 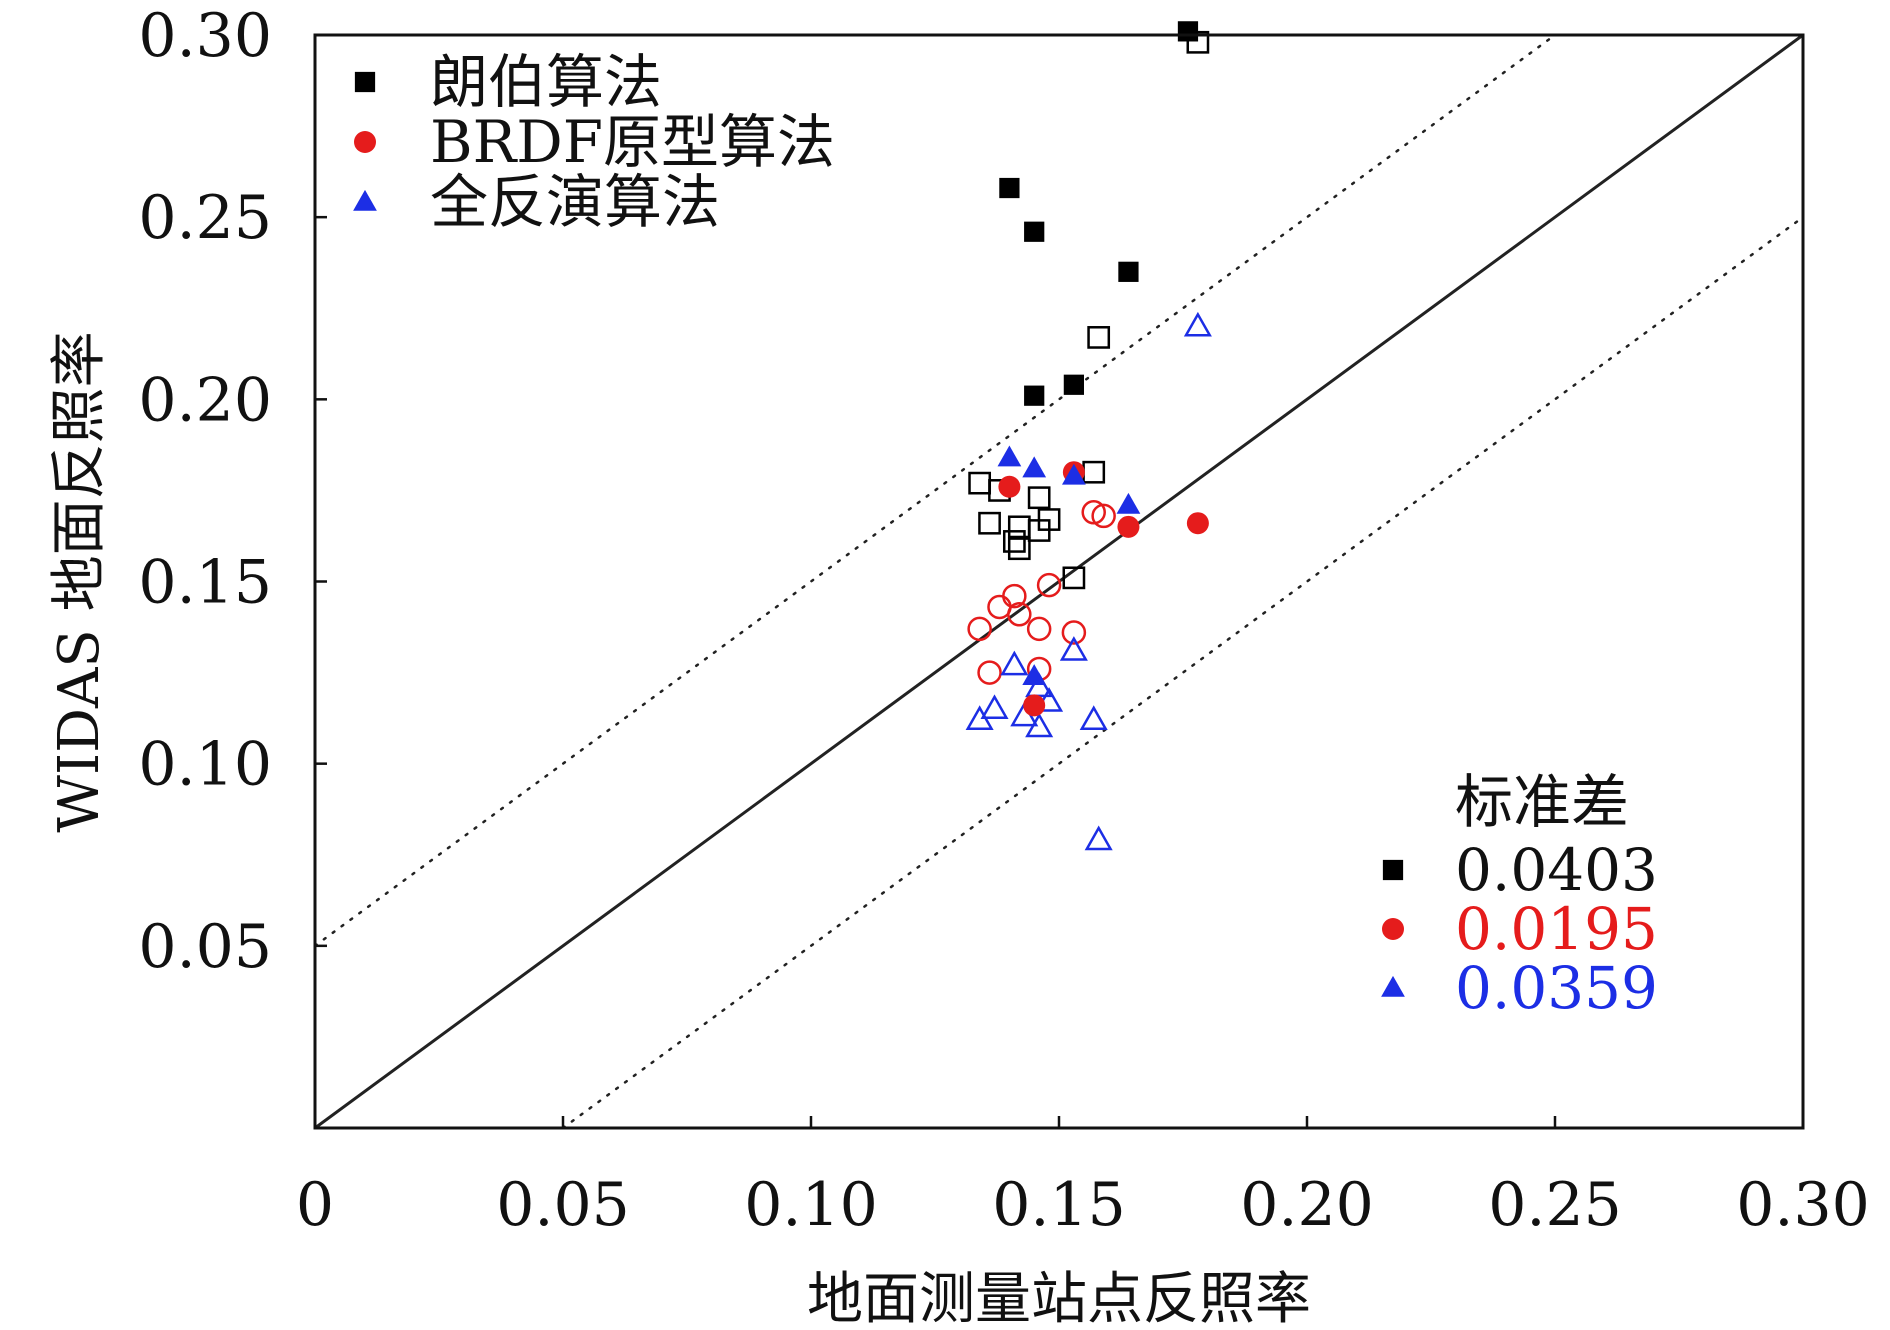 What do you see at coordinates (205, 947) in the screenshot?
I see `y-tick-label: 0.05` at bounding box center [205, 947].